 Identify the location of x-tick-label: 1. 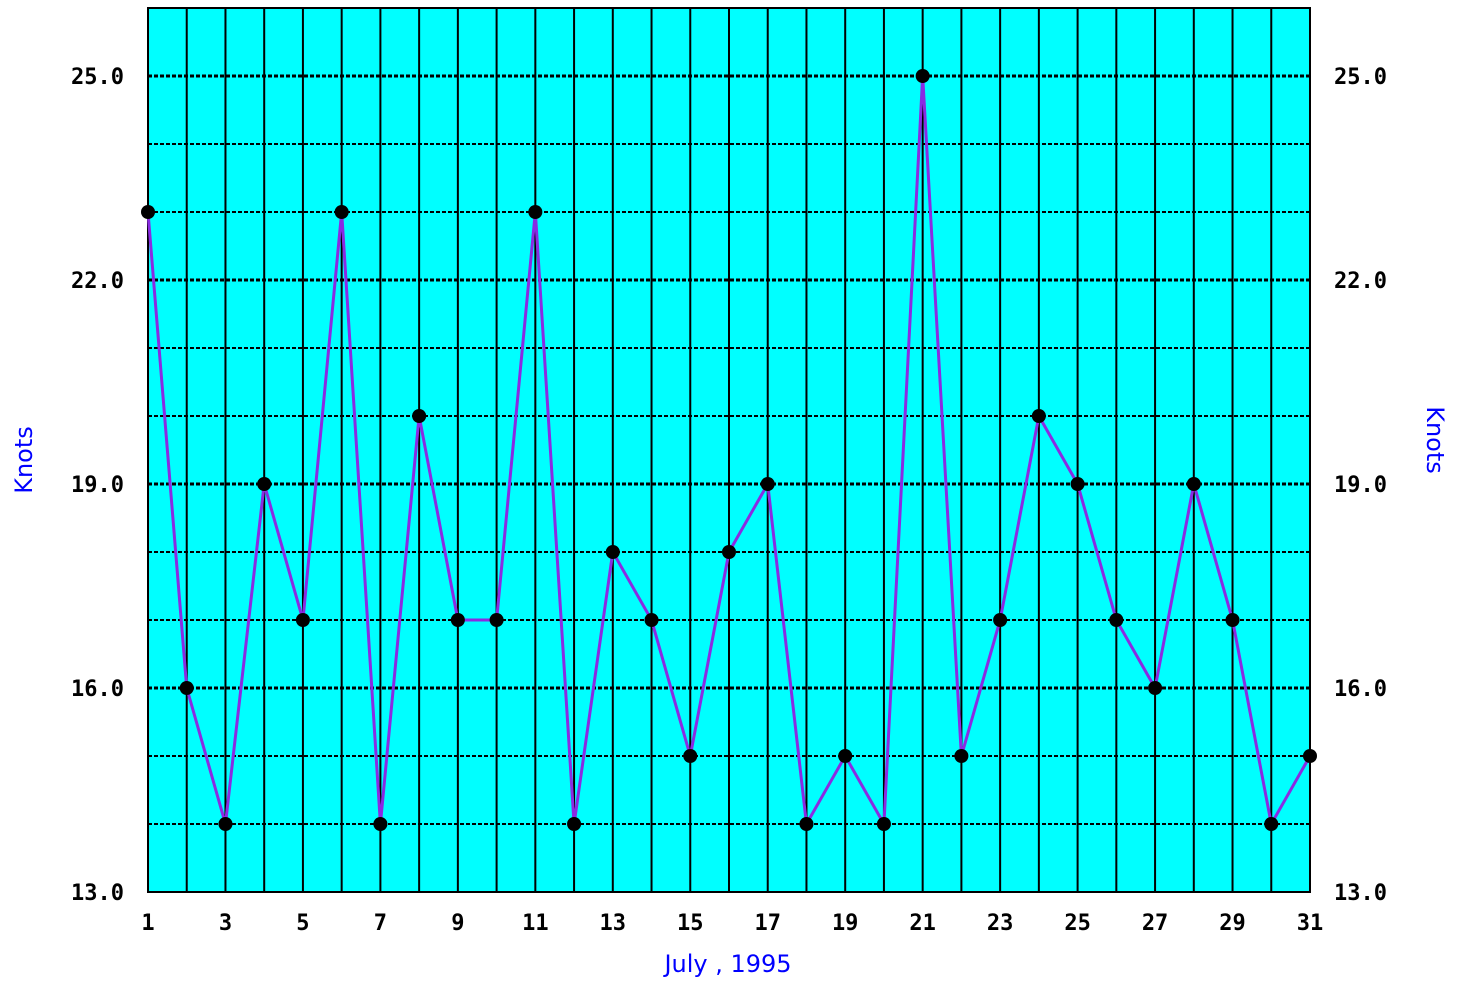
(147, 923).